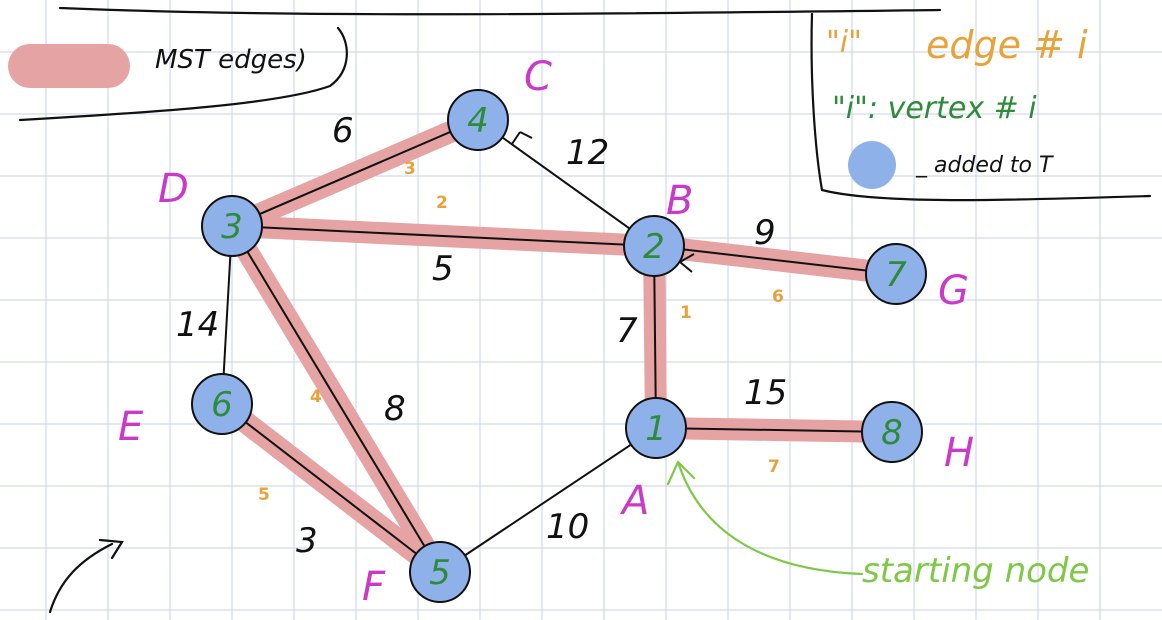 This screenshot has height=620, width=1162. What do you see at coordinates (374, 587) in the screenshot?
I see `node-letter-f: F` at bounding box center [374, 587].